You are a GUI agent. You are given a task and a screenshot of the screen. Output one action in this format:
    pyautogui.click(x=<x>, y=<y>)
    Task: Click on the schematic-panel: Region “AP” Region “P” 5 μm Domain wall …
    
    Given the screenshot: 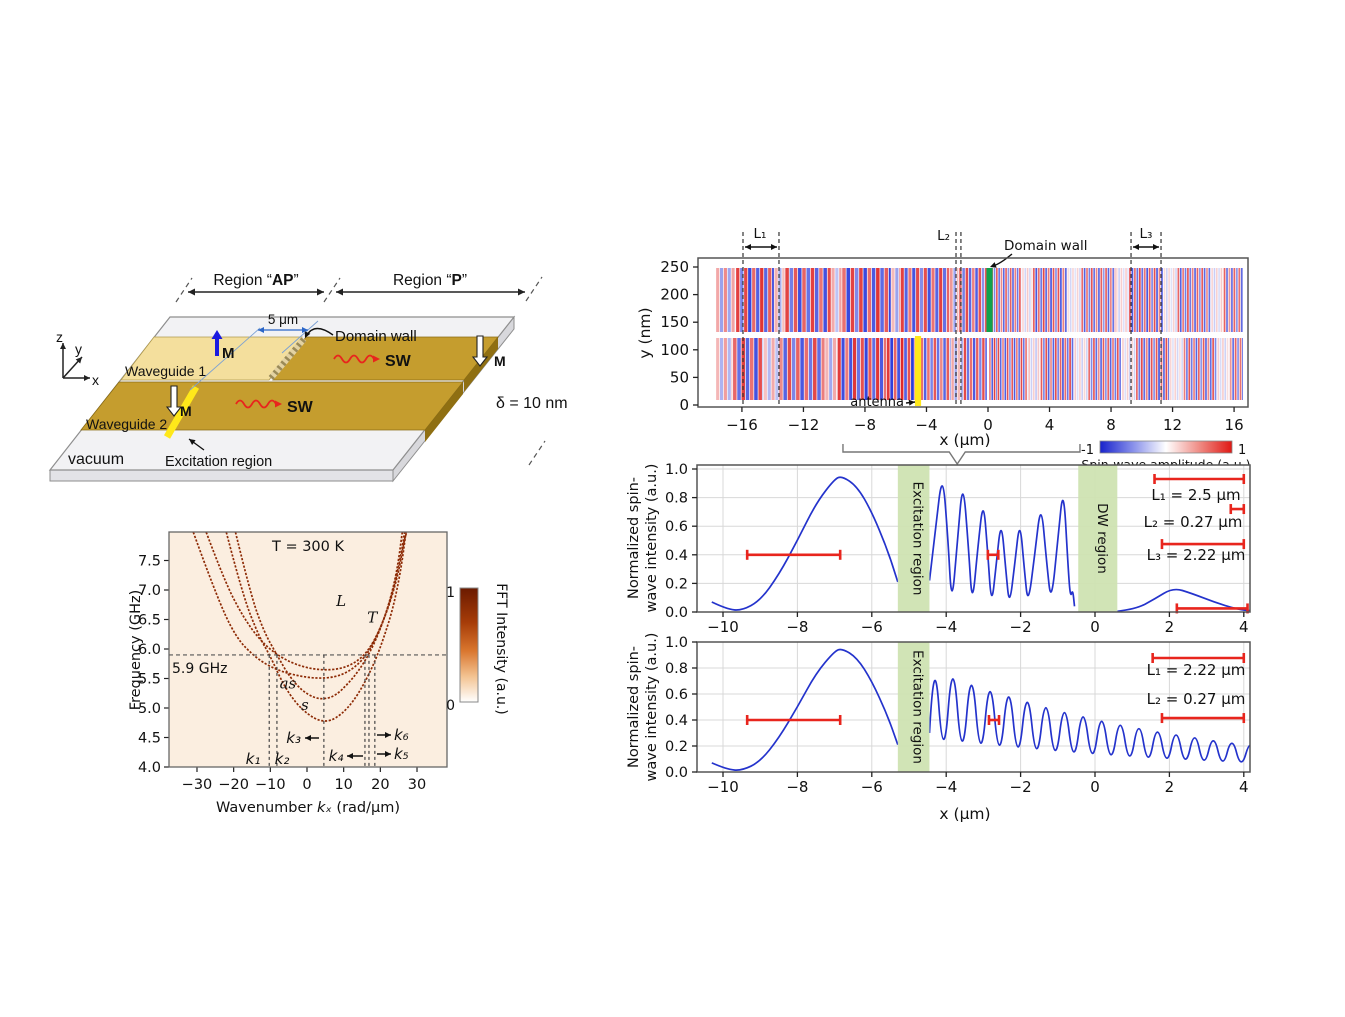 What is the action you would take?
    pyautogui.click(x=308, y=377)
    